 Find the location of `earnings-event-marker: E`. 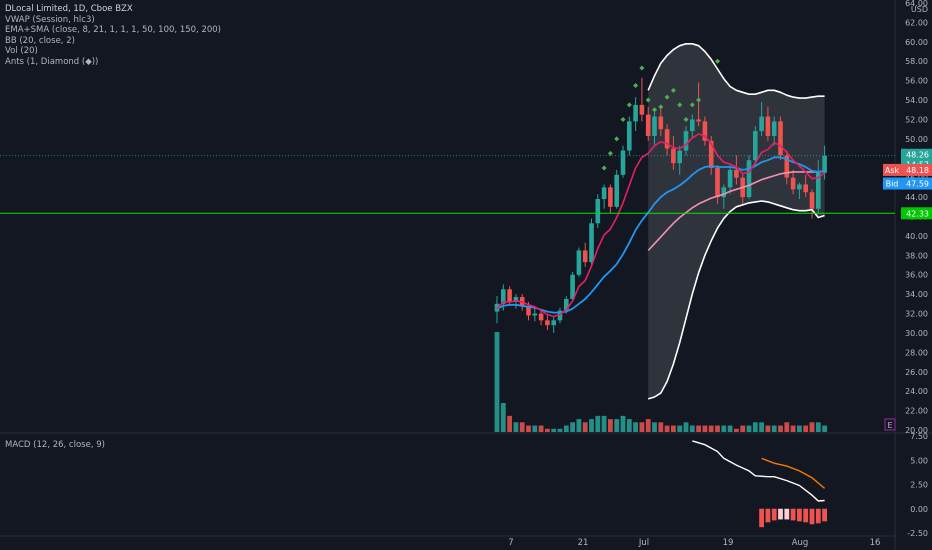

earnings-event-marker: E is located at coordinates (889, 425).